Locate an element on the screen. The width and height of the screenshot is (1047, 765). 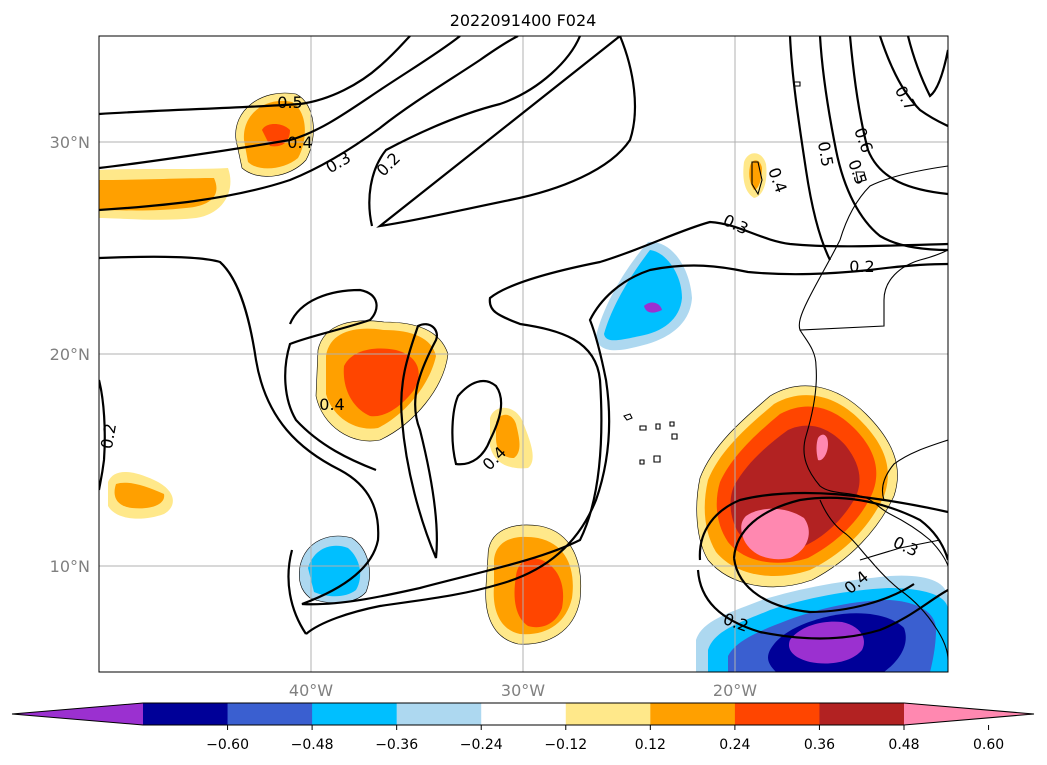
colorbar-tick-label: −0.36 is located at coordinates (396, 745).